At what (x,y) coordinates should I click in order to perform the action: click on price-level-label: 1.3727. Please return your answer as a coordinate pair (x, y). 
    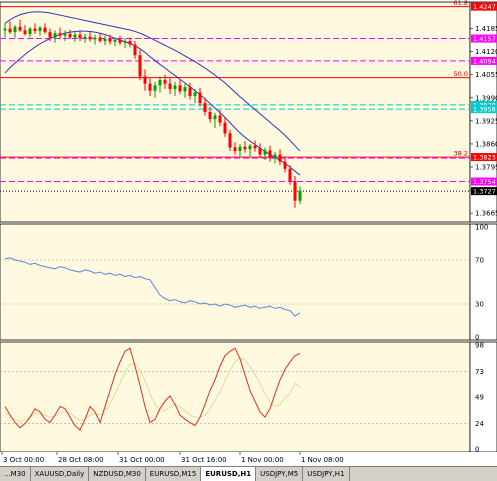
    Looking at the image, I should click on (484, 192).